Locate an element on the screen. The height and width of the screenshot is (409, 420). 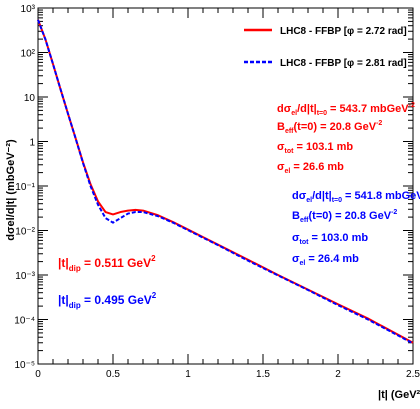
x-tick-label: 0 is located at coordinates (38, 374).